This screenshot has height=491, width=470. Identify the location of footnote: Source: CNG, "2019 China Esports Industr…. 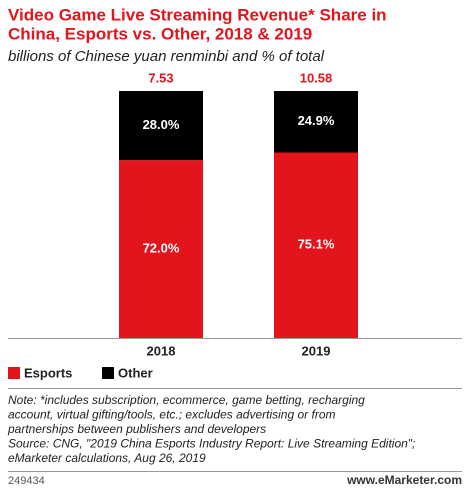
(211, 444).